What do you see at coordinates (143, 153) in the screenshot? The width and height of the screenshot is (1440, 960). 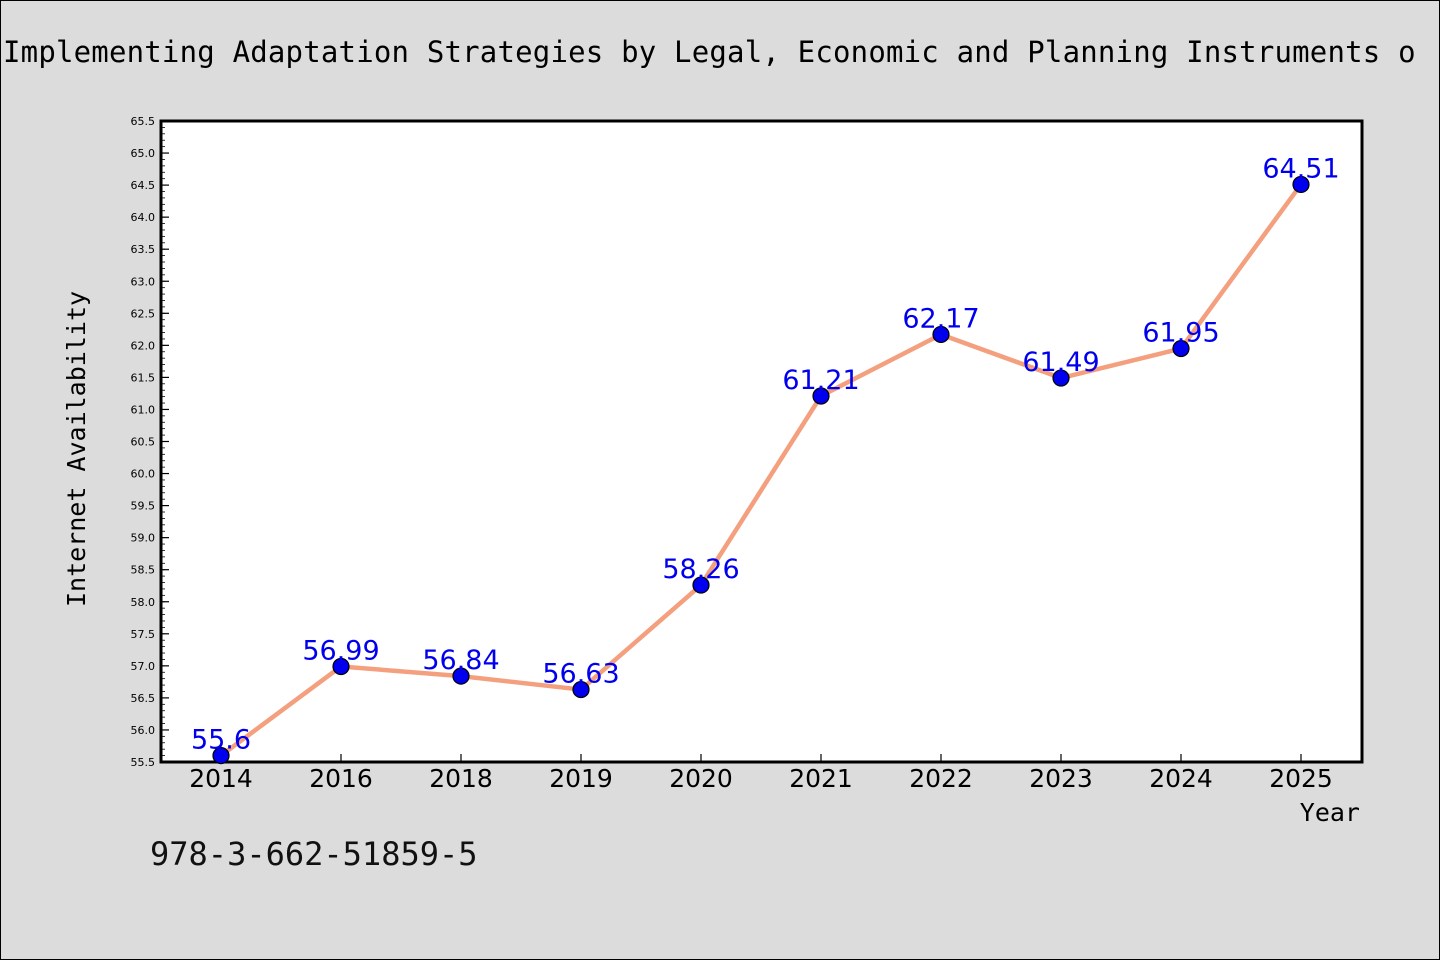 I see `y-tick-label: 65.0` at bounding box center [143, 153].